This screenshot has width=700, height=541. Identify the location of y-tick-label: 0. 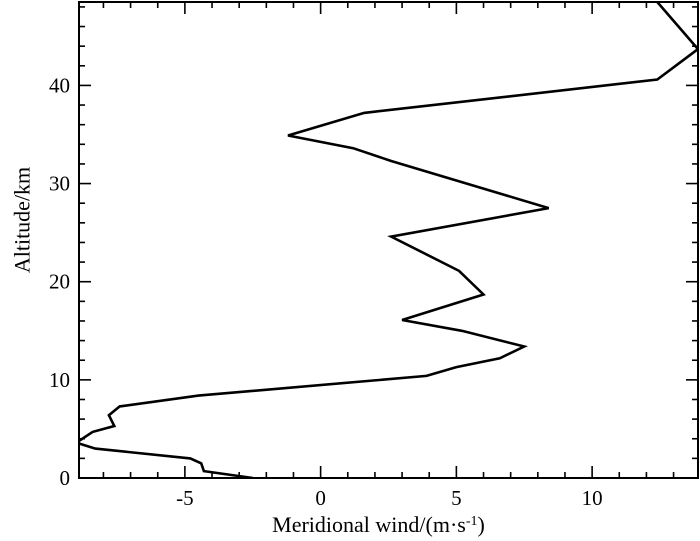
(65, 478).